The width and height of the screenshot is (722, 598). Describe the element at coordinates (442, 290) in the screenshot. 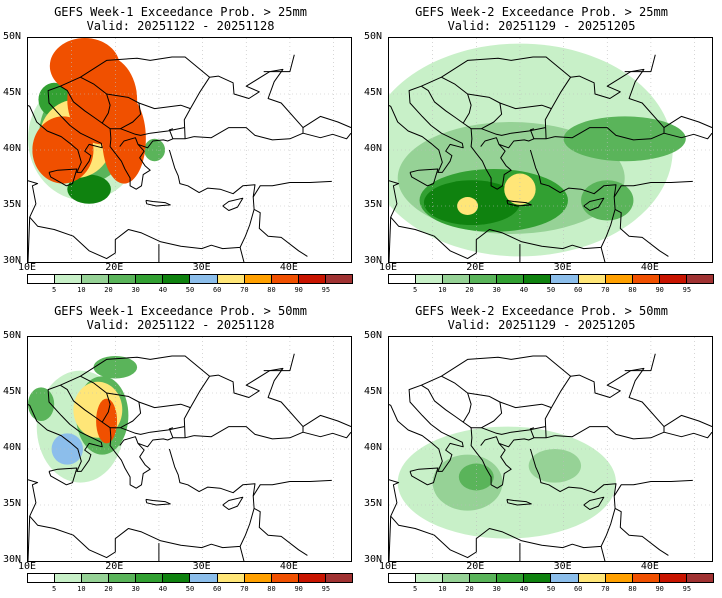

I see `colorbar-label: 10` at that location.